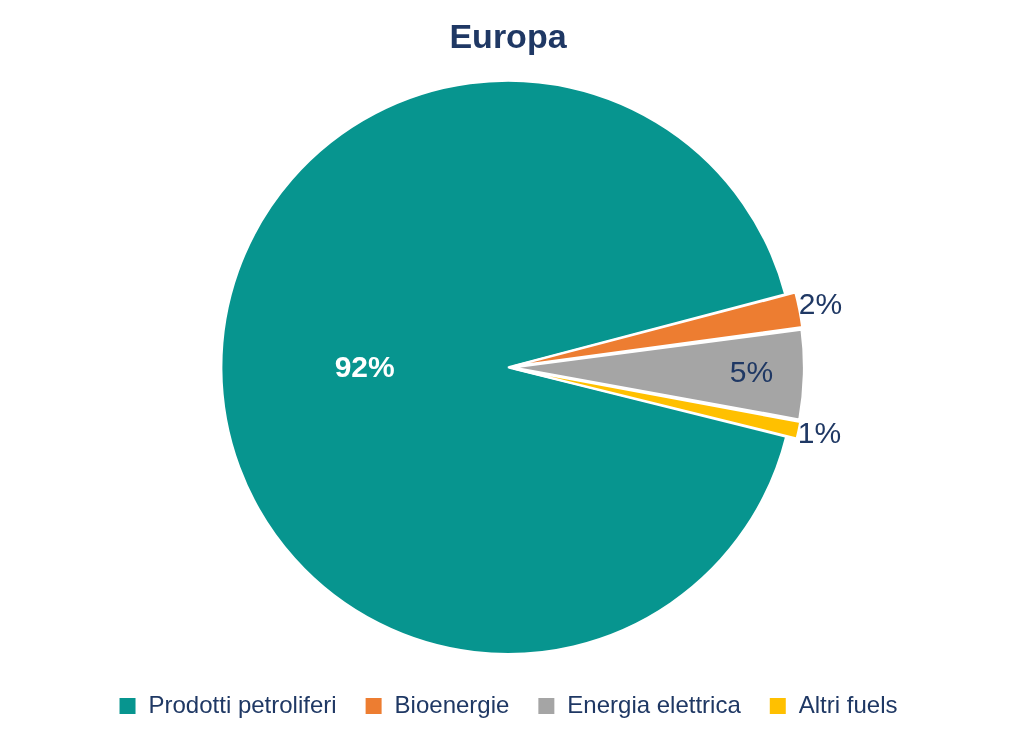 The width and height of the screenshot is (1024, 750). Describe the element at coordinates (364, 366) in the screenshot. I see `data-label: 92%` at that location.